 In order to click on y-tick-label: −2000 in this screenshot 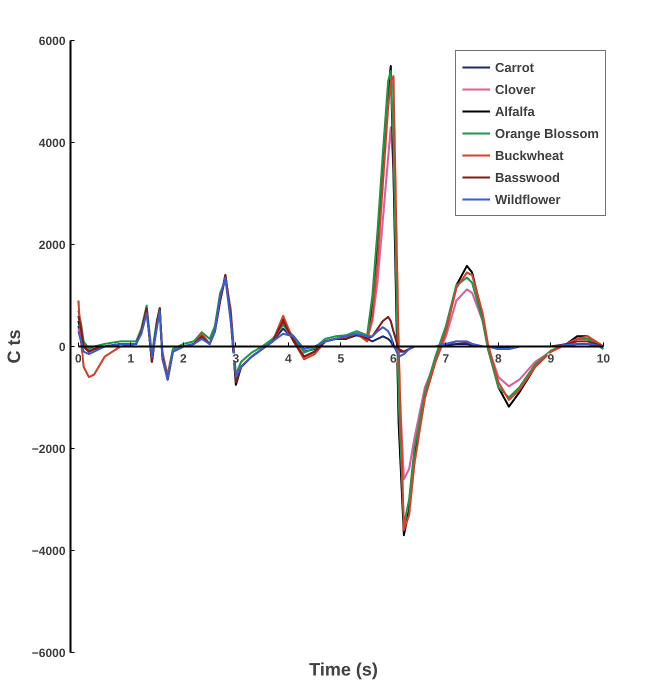, I will do `click(49, 449)`.